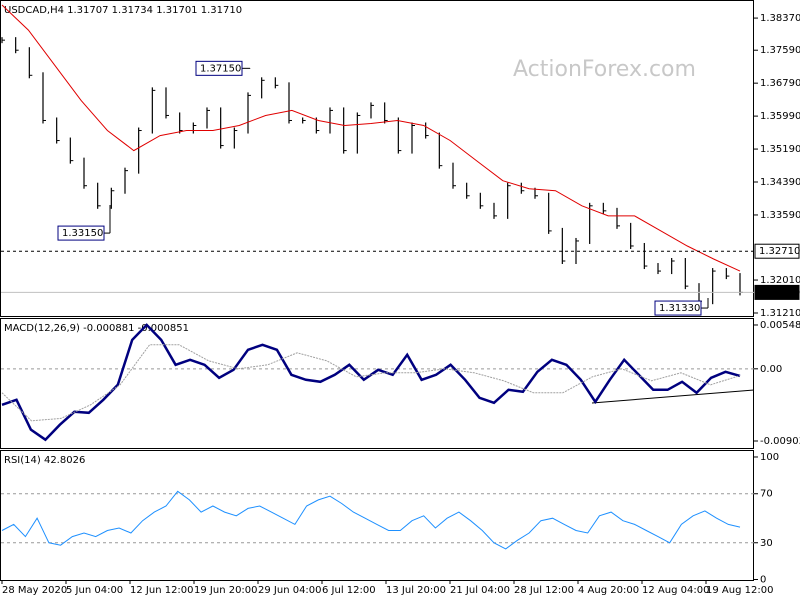 The width and height of the screenshot is (800, 600). What do you see at coordinates (608, 590) in the screenshot?
I see `x-tick-label: 4 Aug 20:00` at bounding box center [608, 590].